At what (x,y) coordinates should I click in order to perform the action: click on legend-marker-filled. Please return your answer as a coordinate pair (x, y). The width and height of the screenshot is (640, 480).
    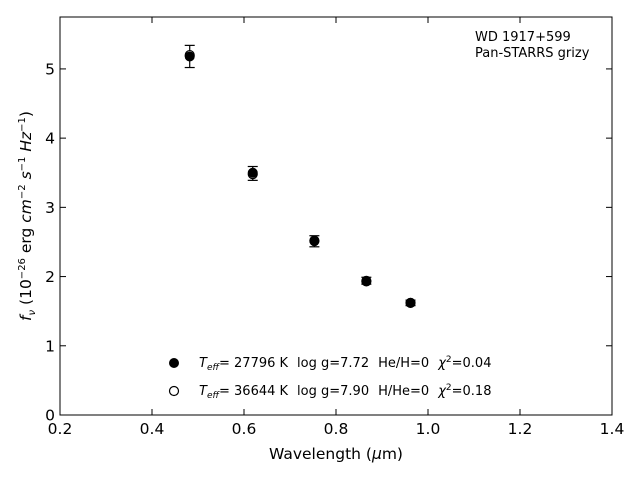
    Looking at the image, I should click on (174, 363).